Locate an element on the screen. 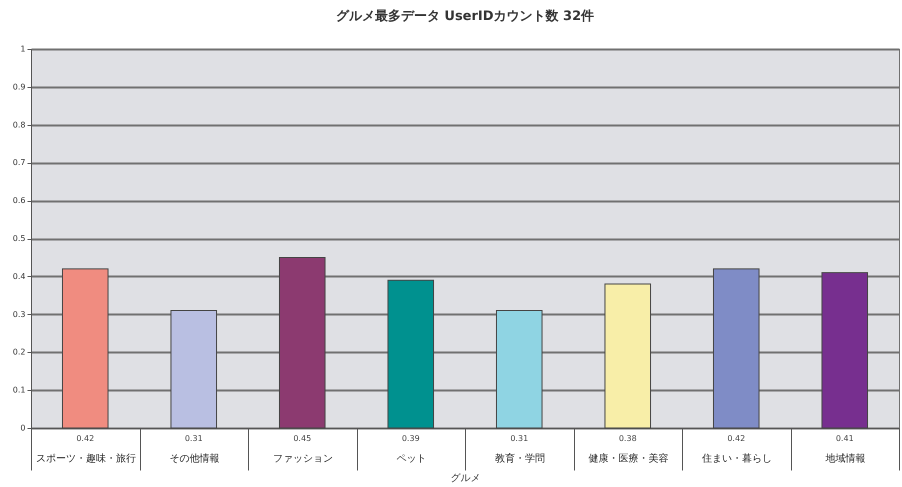 The width and height of the screenshot is (902, 487). data-label: 0.39 is located at coordinates (411, 438).